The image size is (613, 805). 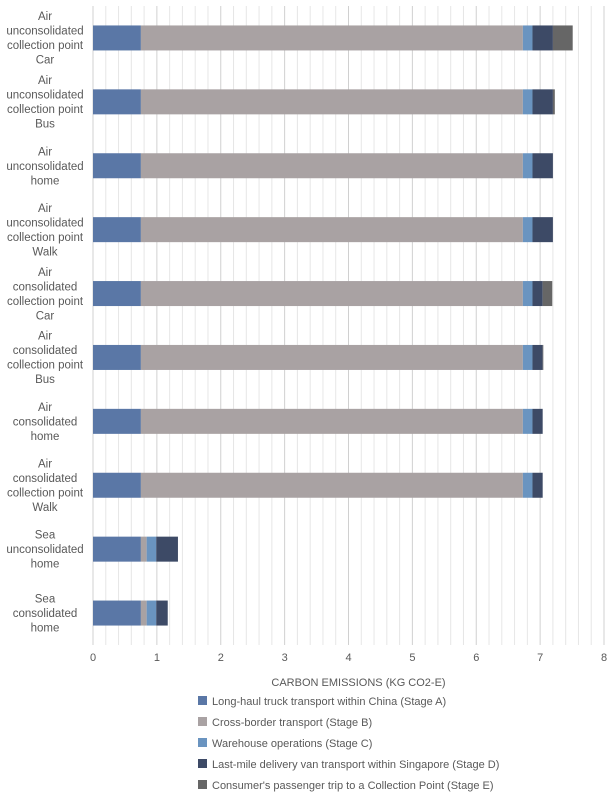 What do you see at coordinates (476, 658) in the screenshot?
I see `x-tick-label: 6` at bounding box center [476, 658].